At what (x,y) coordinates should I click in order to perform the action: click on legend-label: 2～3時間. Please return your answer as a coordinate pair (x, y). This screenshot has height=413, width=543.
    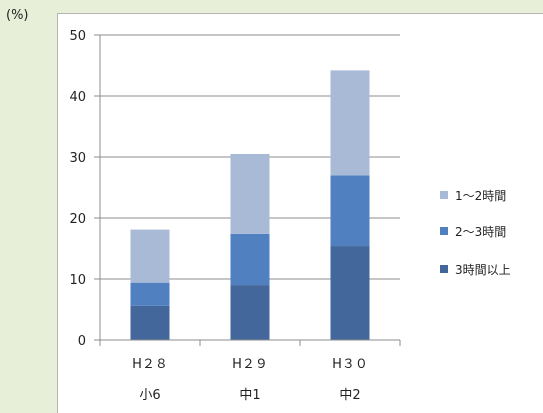
    Looking at the image, I should click on (480, 232).